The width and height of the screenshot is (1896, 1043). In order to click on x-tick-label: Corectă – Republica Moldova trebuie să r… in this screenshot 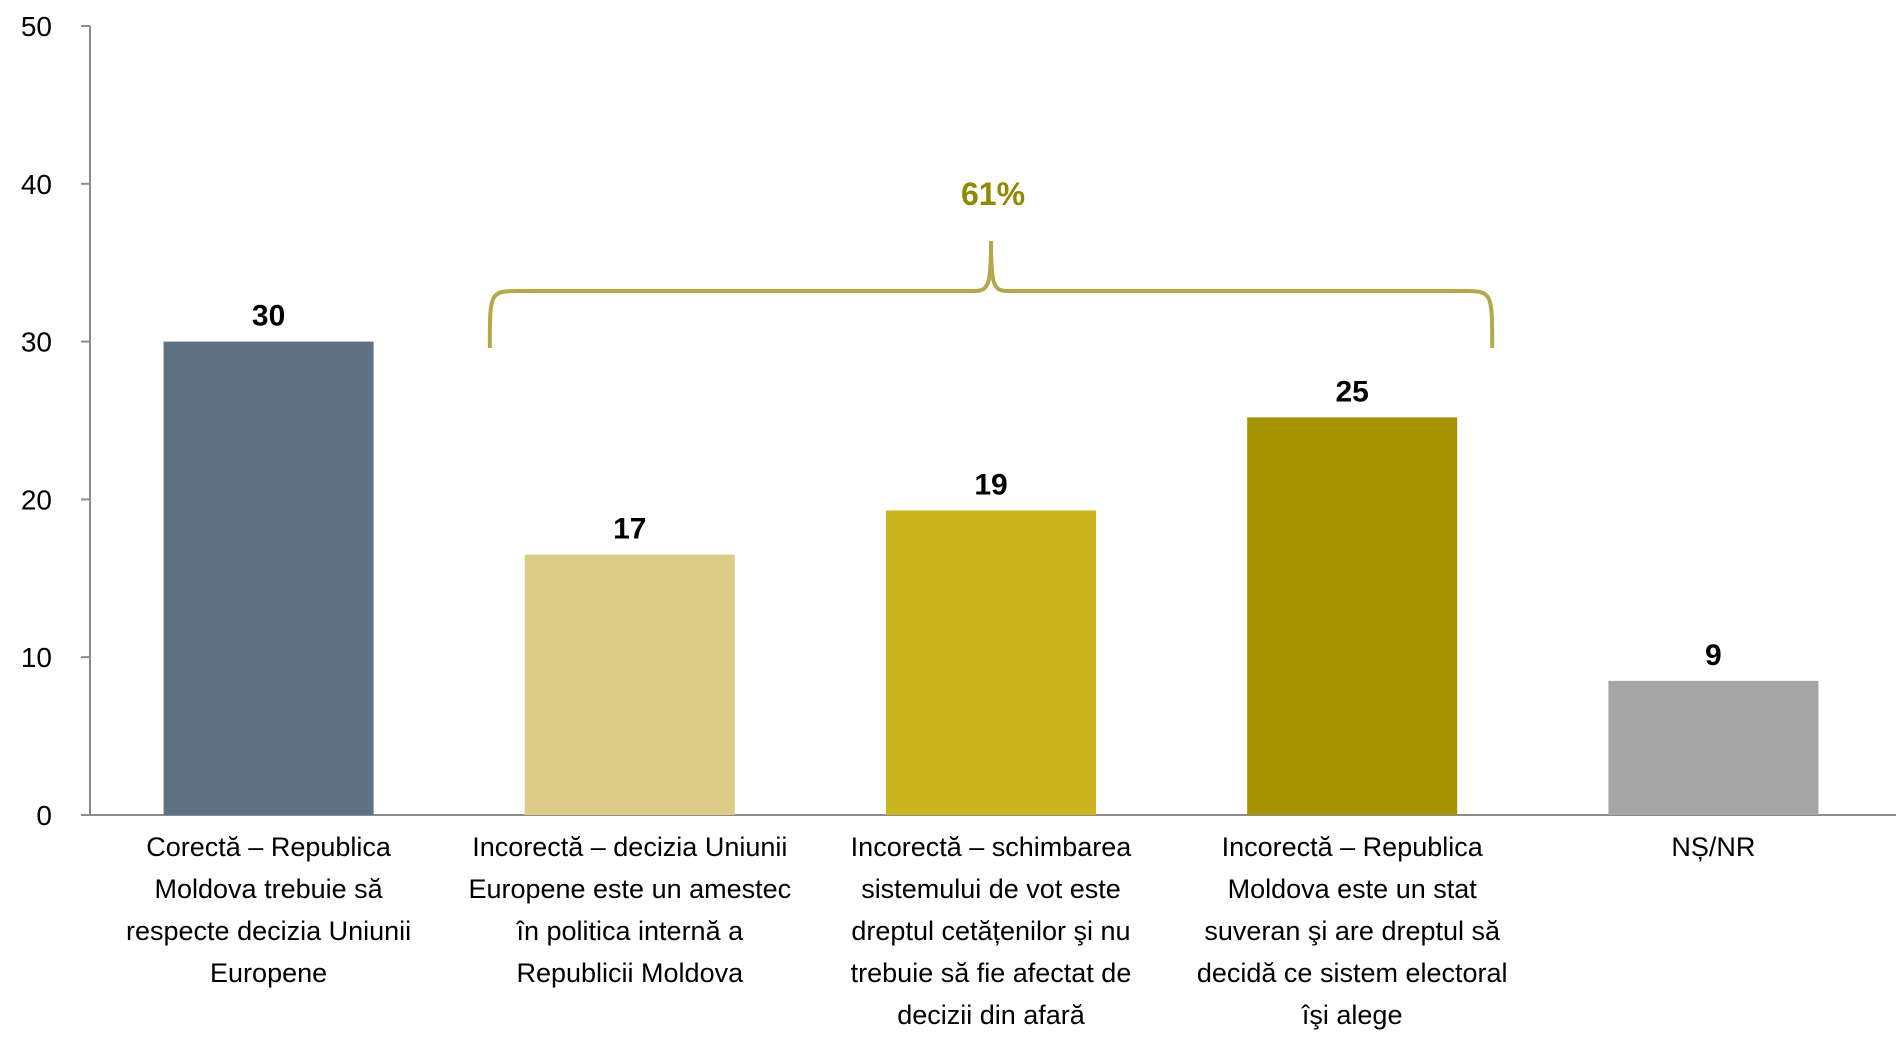, I will do `click(269, 910)`.